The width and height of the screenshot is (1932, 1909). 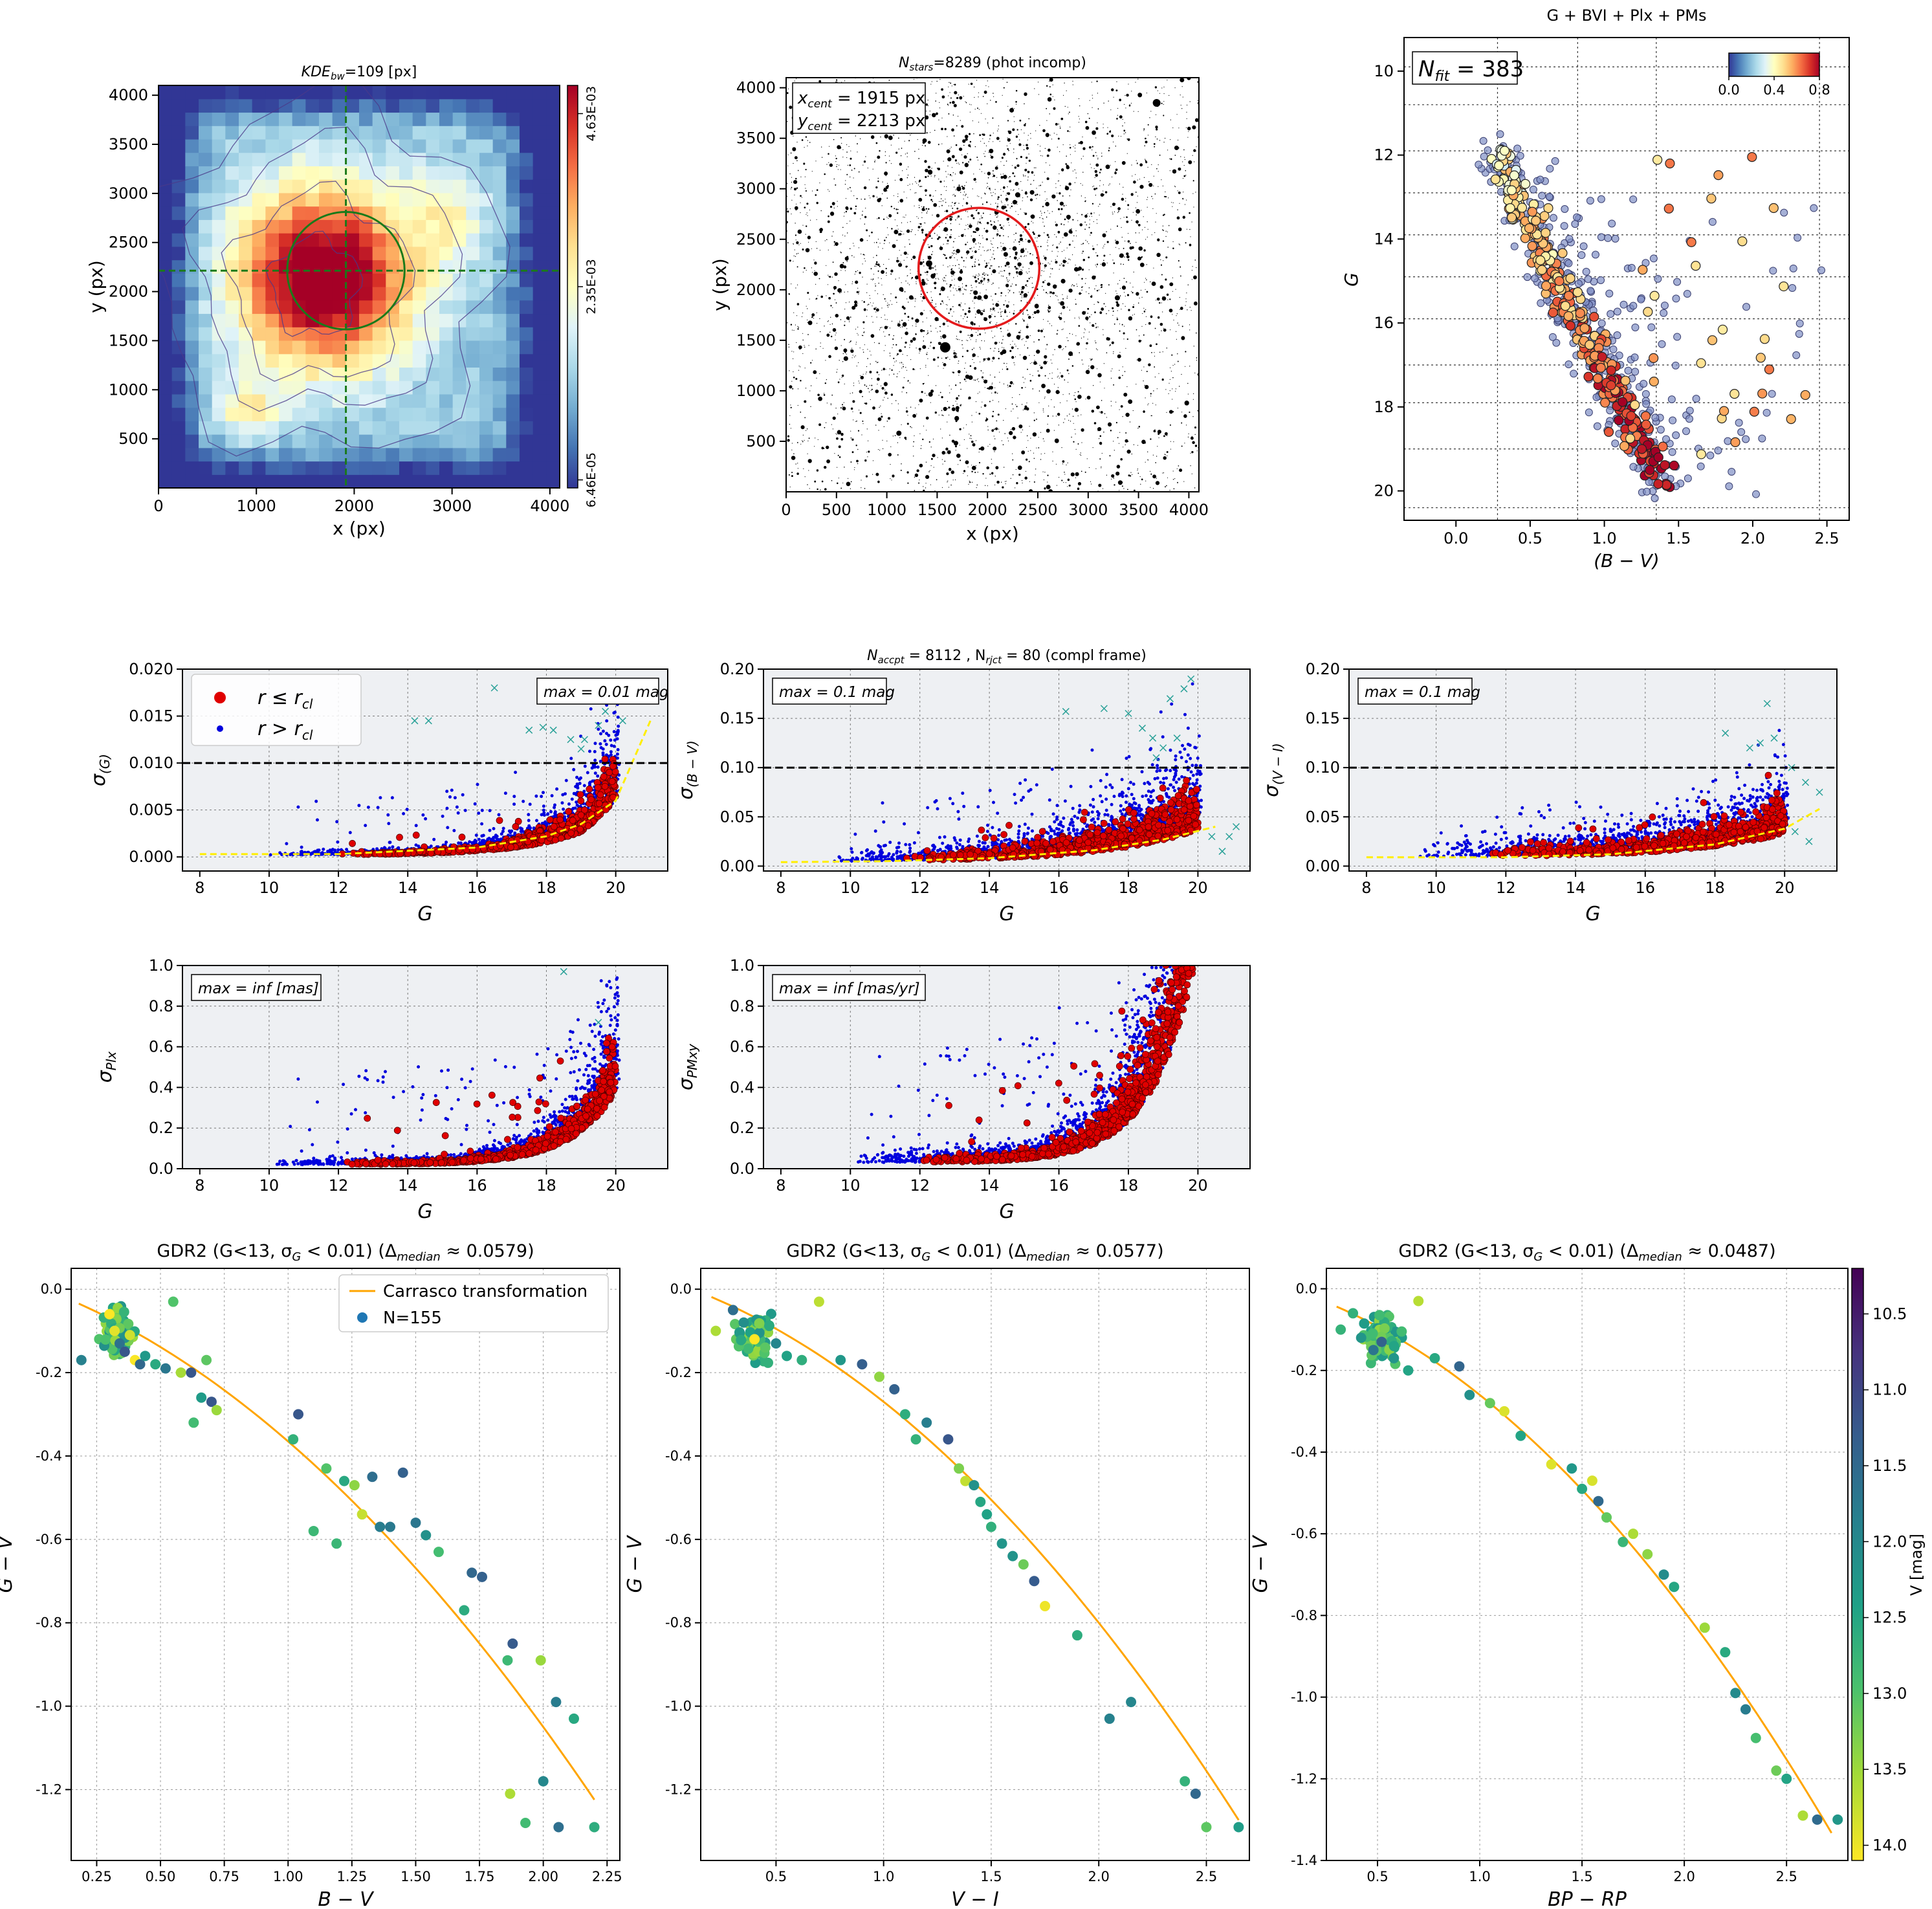 I want to click on stars-ytick-label: 2000, so click(x=756, y=290).